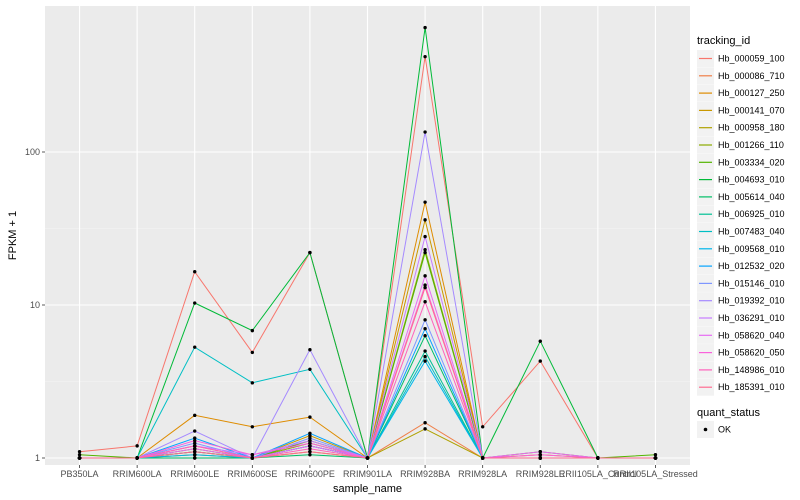  Describe the element at coordinates (310, 474) in the screenshot. I see `x-tick-label: RRIM600PE` at that location.